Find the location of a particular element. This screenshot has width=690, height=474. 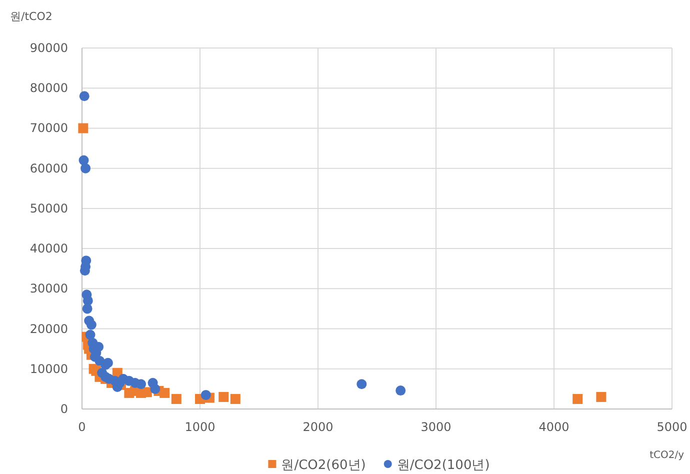

legend-label: 원/CO2(60년) is located at coordinates (323, 465).